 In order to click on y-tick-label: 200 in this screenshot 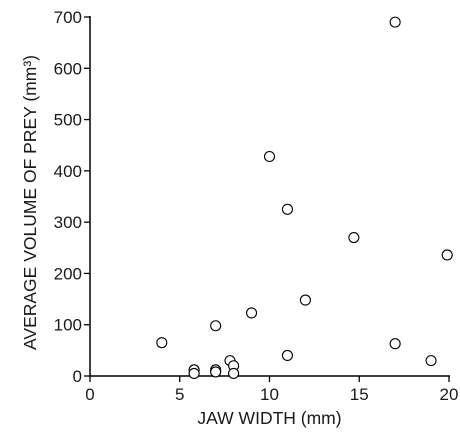, I will do `click(68, 273)`.